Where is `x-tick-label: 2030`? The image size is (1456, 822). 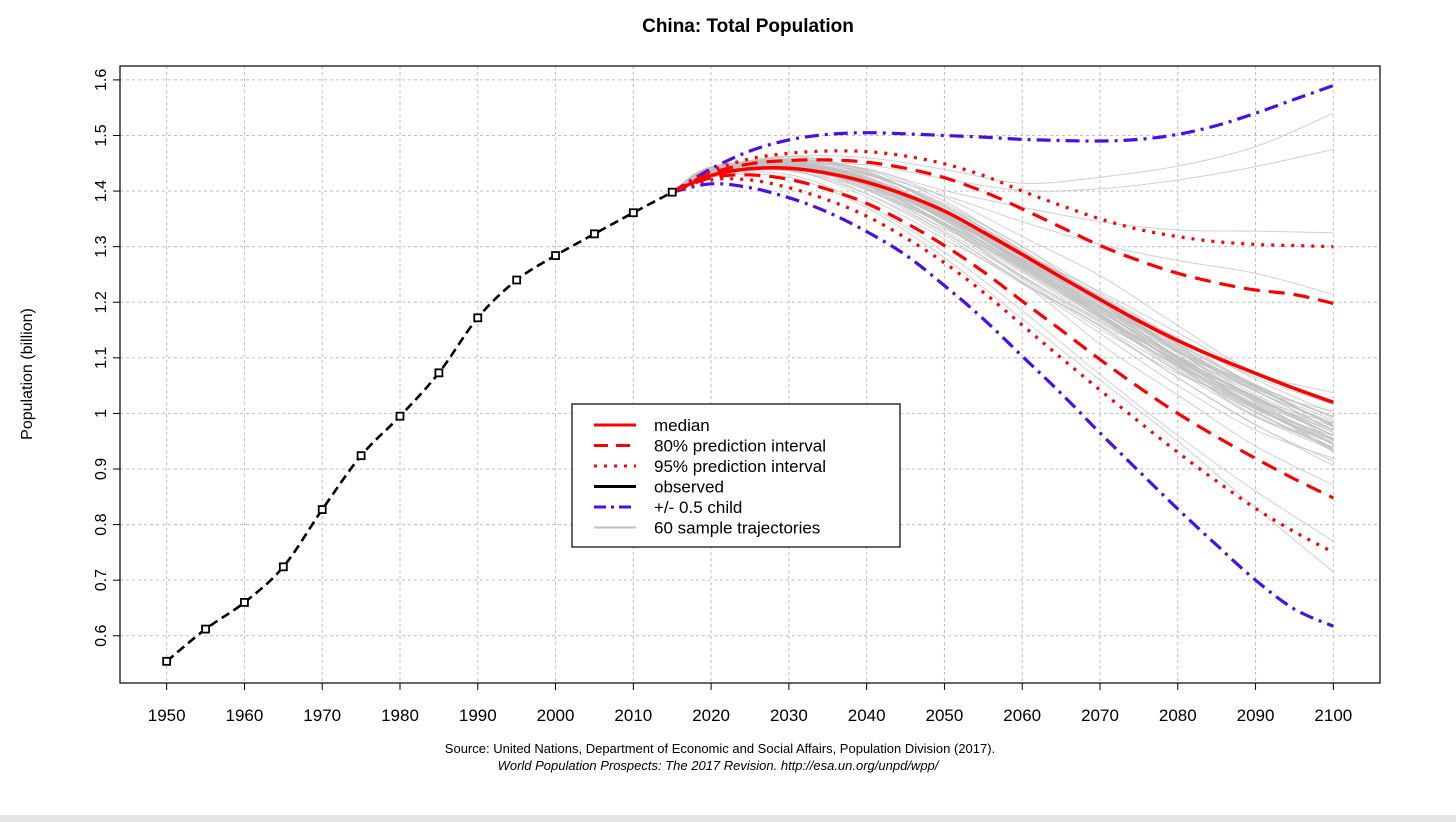
x-tick-label: 2030 is located at coordinates (789, 715).